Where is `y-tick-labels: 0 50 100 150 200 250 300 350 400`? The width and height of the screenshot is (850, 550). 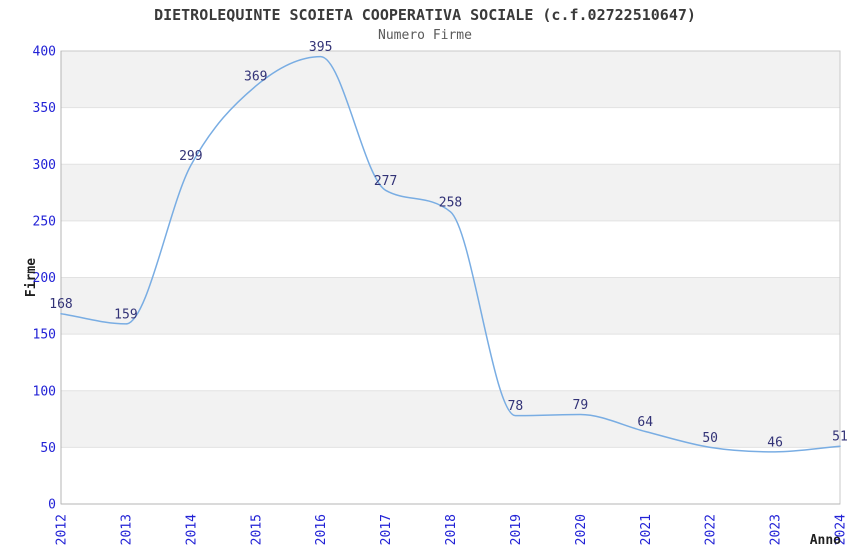 y-tick-labels: 0 50 100 150 200 250 300 350 400 is located at coordinates (44, 279).